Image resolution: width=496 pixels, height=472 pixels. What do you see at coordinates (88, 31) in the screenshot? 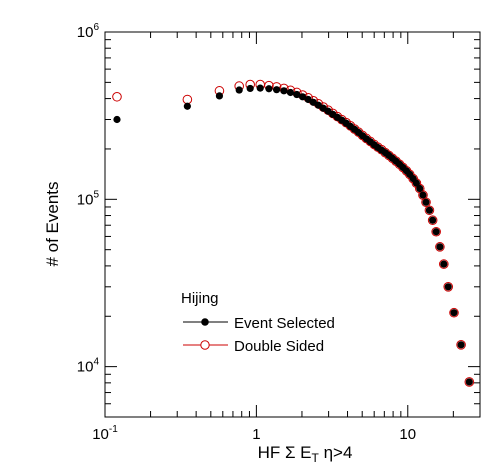
I see `y-tick-label: 10⁶` at bounding box center [88, 31].